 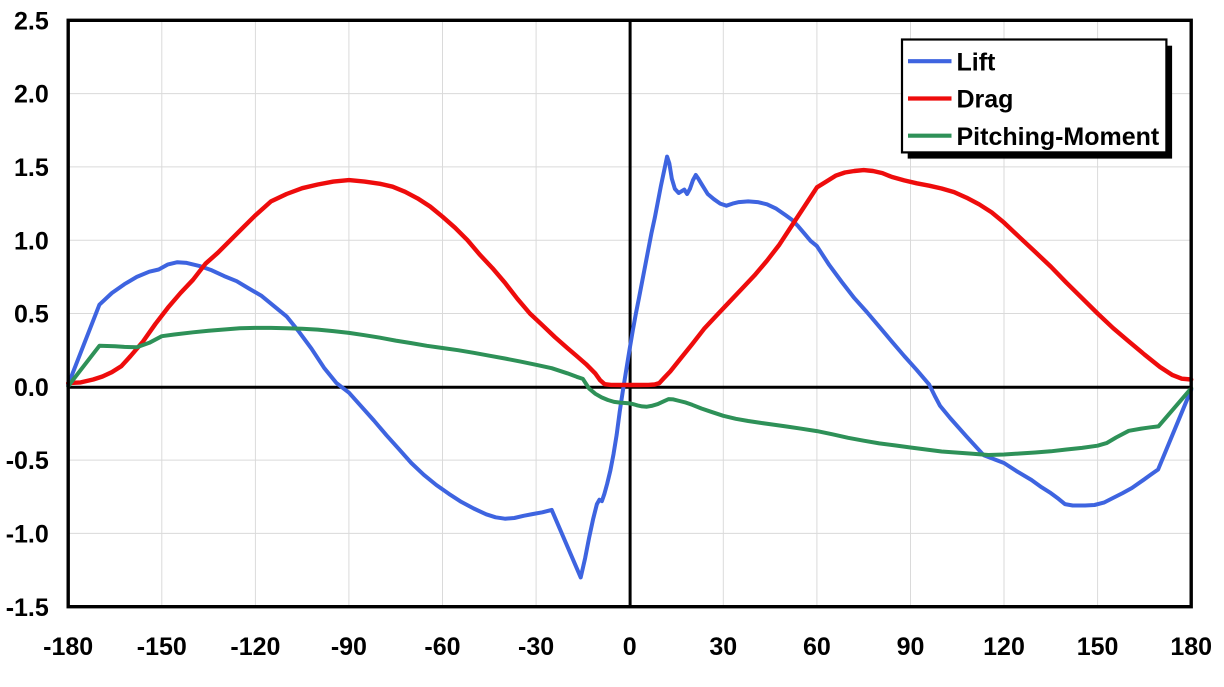 What do you see at coordinates (31, 315) in the screenshot?
I see `svg-text: 0.5` at bounding box center [31, 315].